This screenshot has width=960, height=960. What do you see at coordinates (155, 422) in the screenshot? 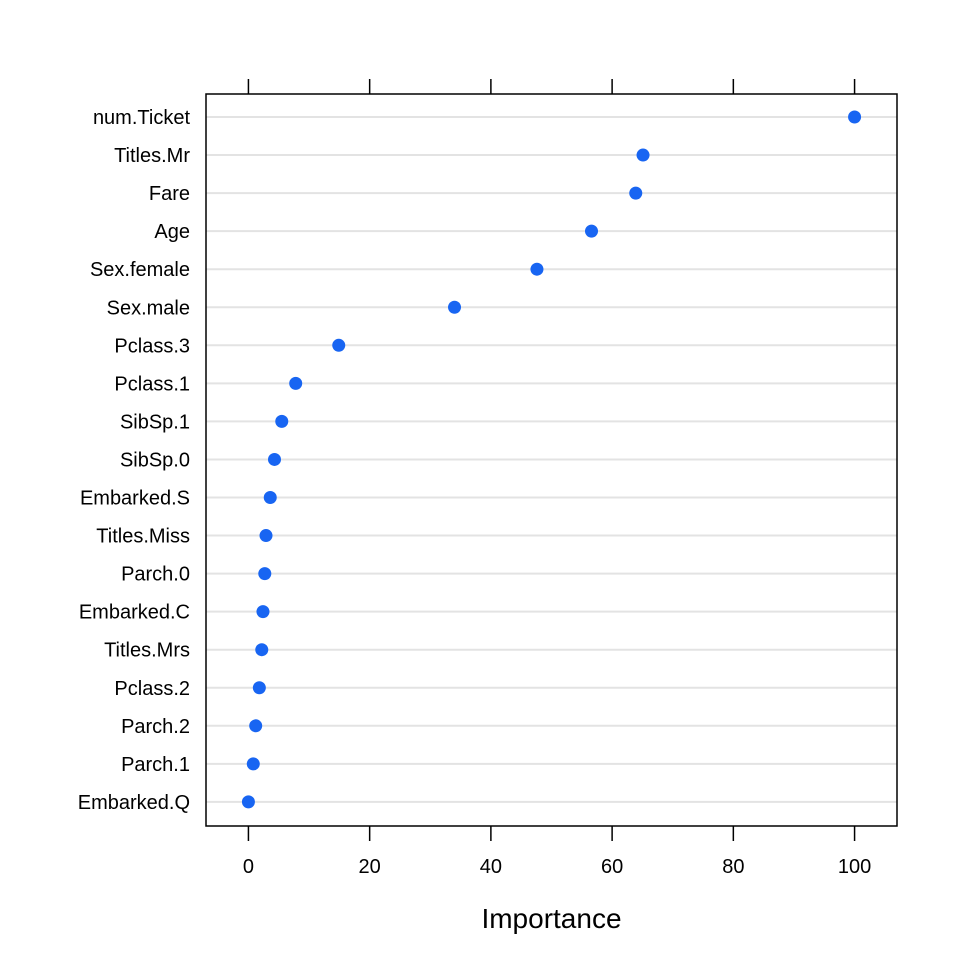
I see `category-label: SibSp.1` at bounding box center [155, 422].